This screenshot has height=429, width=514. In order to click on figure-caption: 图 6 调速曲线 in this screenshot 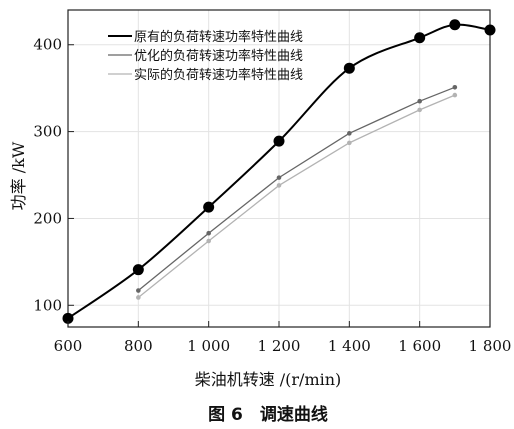, I will do `click(268, 414)`.